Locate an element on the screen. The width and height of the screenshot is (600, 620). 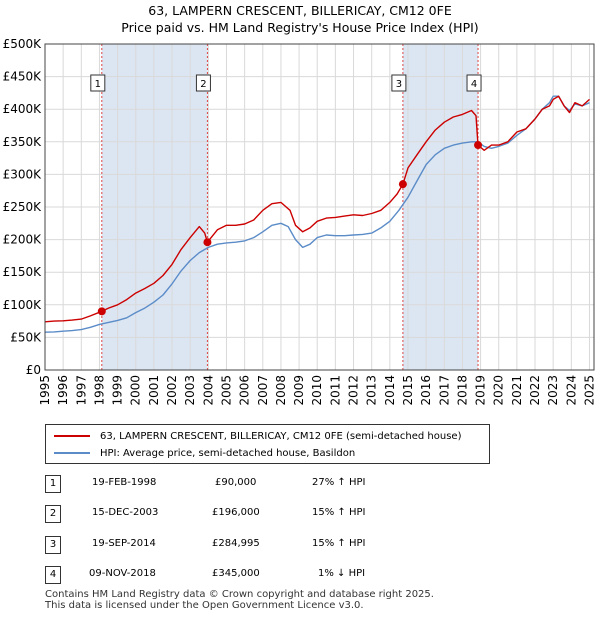
x-tick-label: 1996 is located at coordinates (63, 390).